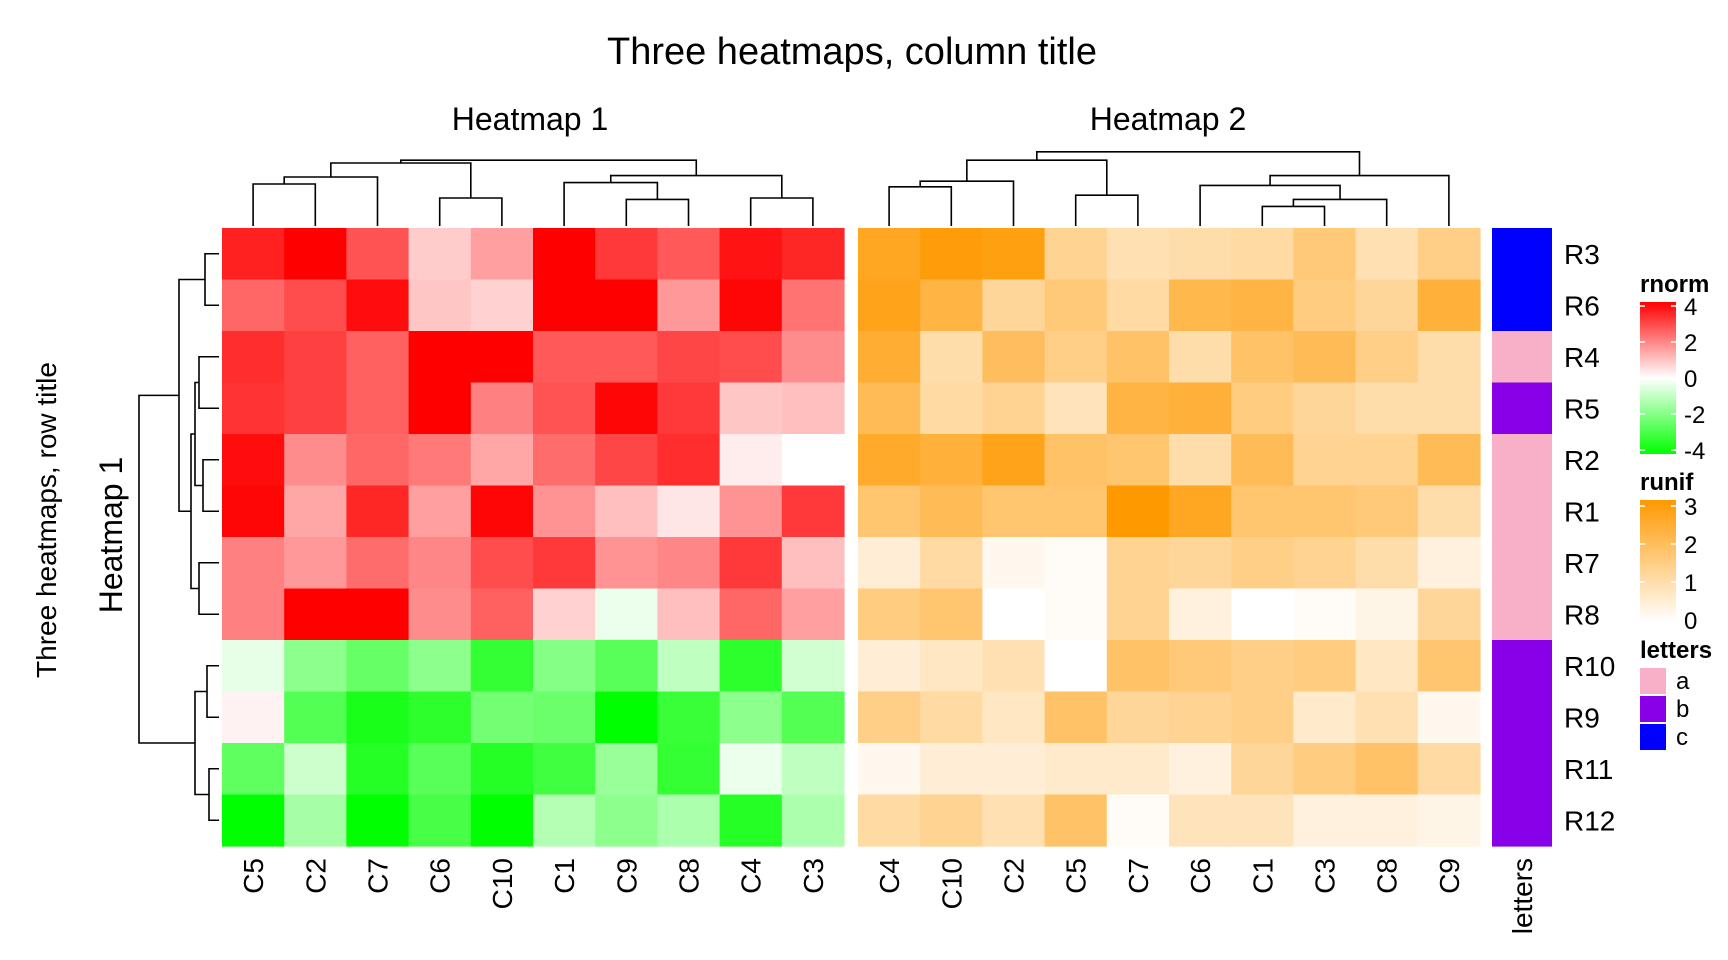 This screenshot has height=960, width=1728. I want to click on heatmap-2-cell-R12-C1, so click(1262, 820).